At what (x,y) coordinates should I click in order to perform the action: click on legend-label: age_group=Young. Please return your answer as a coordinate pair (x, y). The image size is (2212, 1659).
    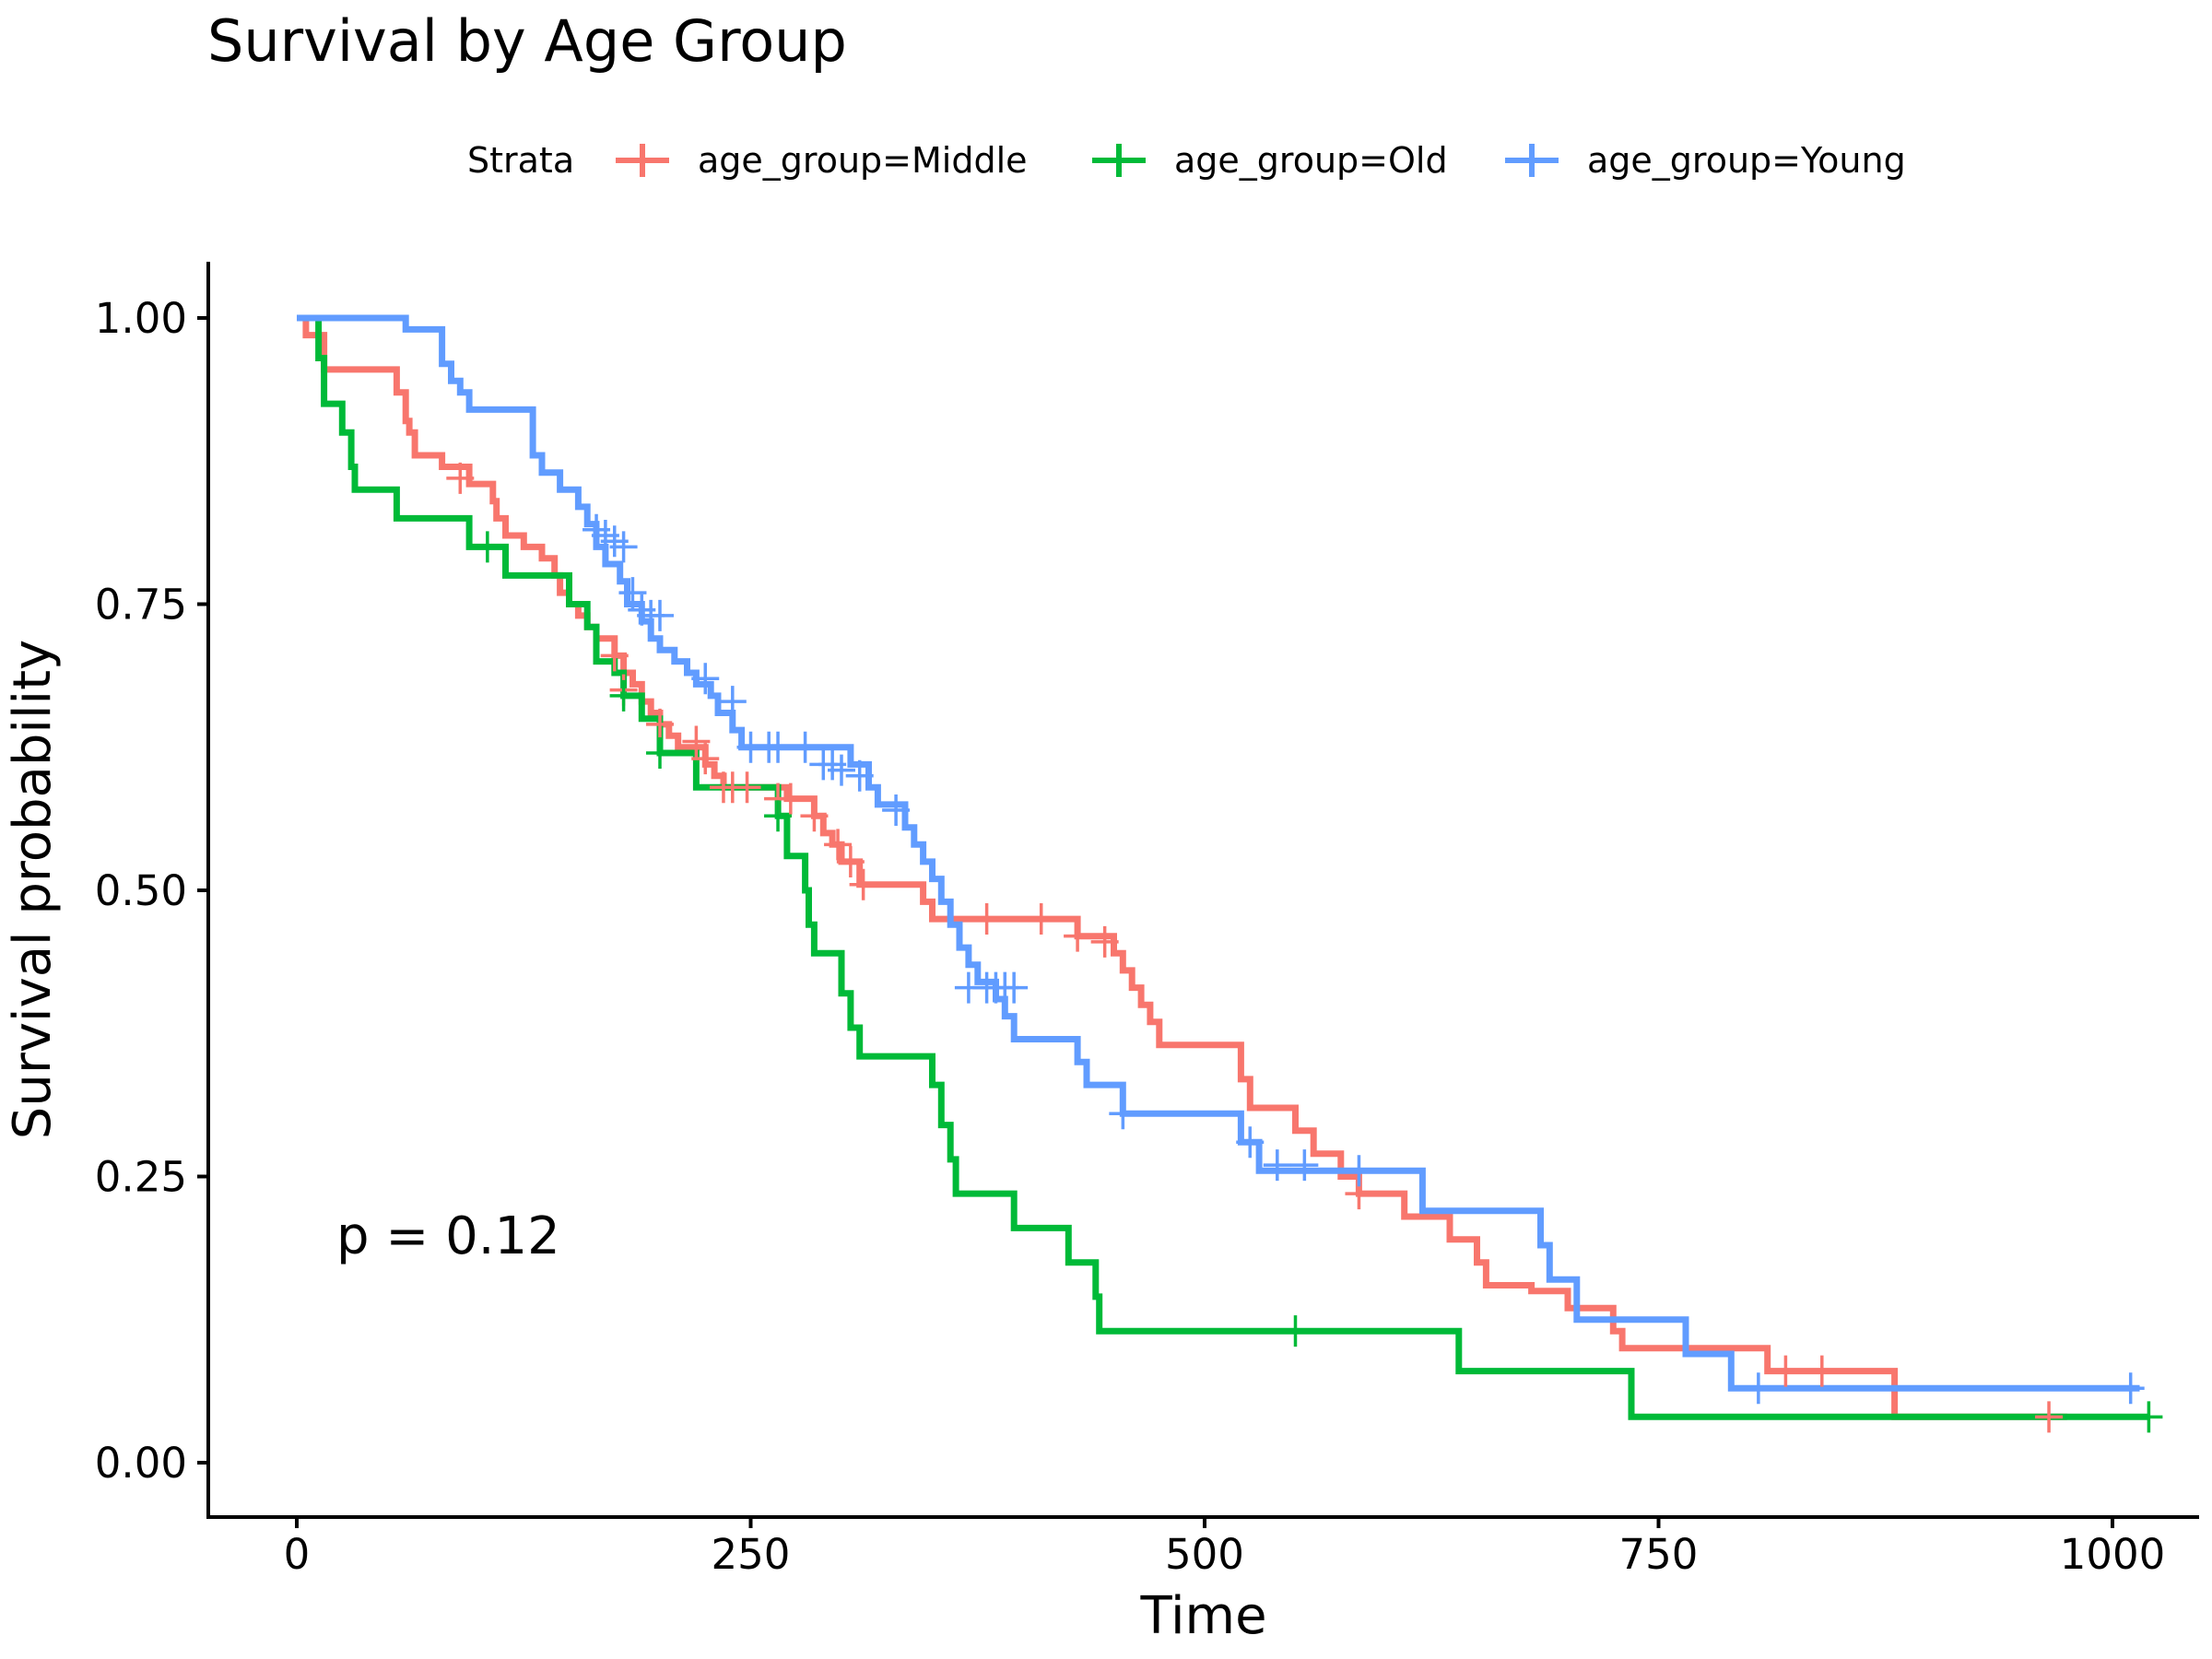
    Looking at the image, I should click on (1746, 160).